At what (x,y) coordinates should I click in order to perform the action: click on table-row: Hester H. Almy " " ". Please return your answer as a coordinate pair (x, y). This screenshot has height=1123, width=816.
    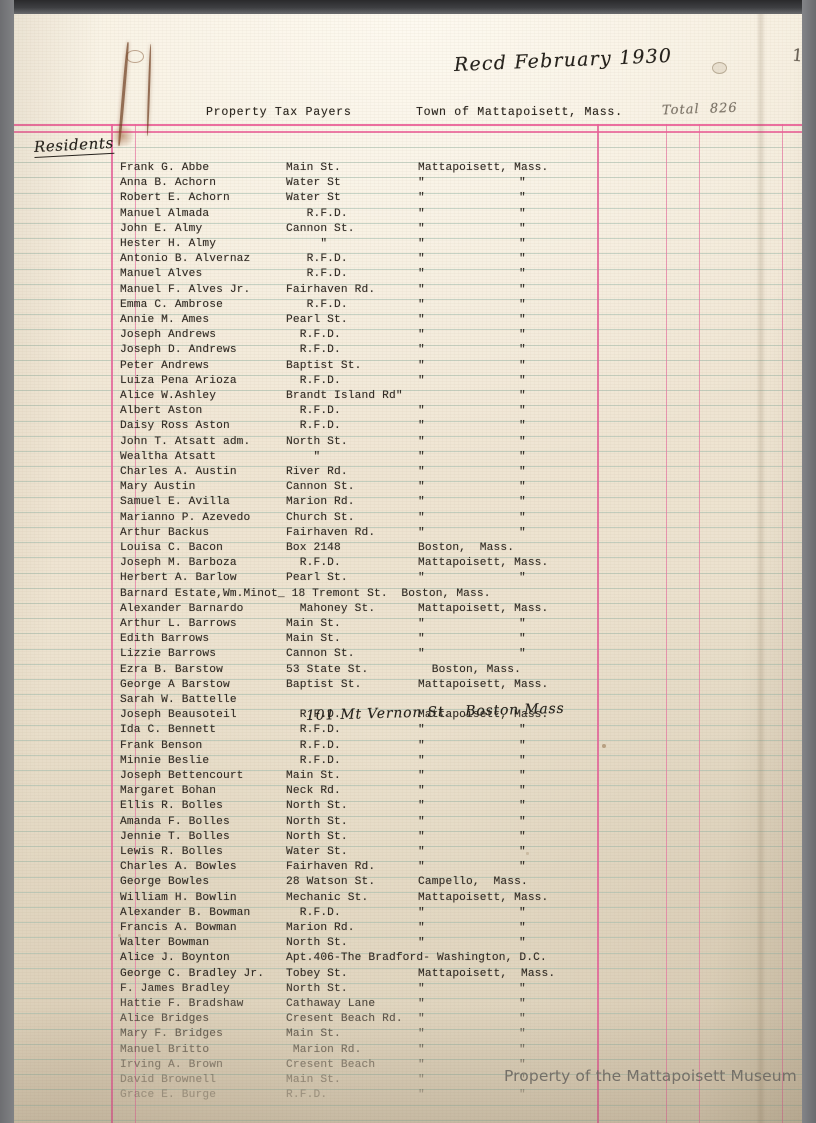
    Looking at the image, I should click on (411, 245).